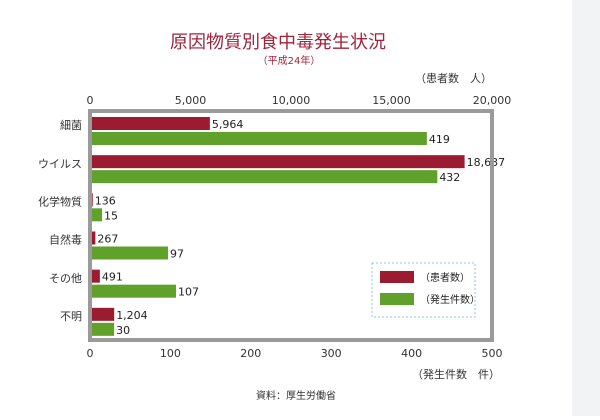 Image resolution: width=600 pixels, height=420 pixels. Describe the element at coordinates (278, 42) in the screenshot. I see `chart-title: 原因物質別食中毒発生状況` at that location.